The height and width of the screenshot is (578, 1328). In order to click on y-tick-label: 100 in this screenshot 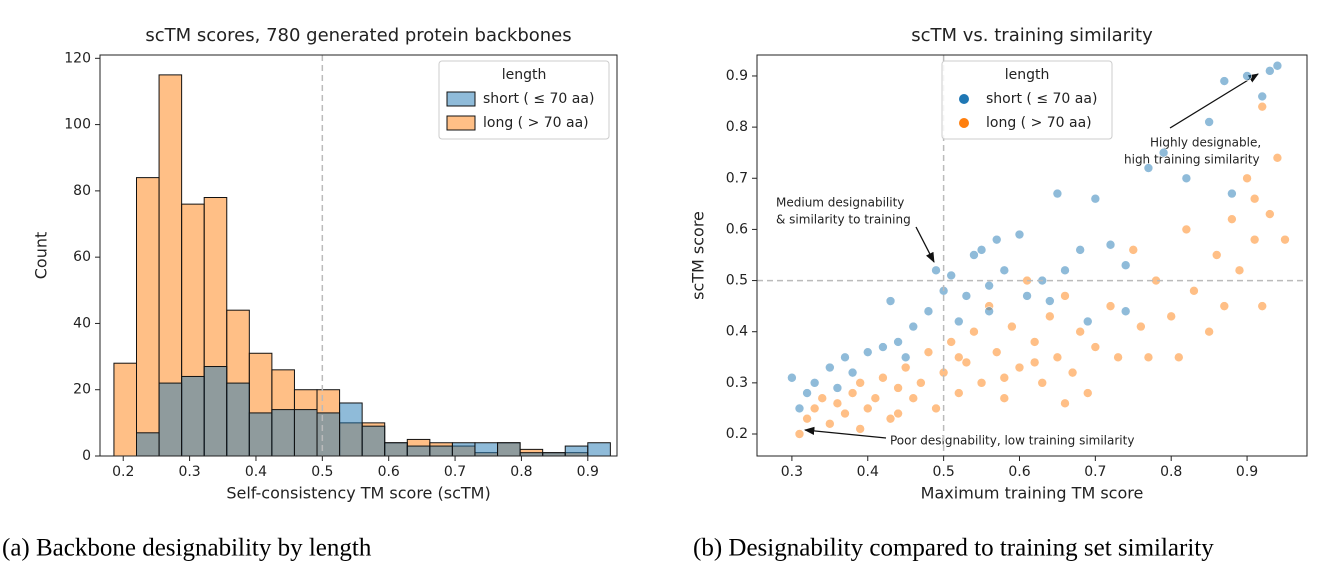, I will do `click(77, 125)`.